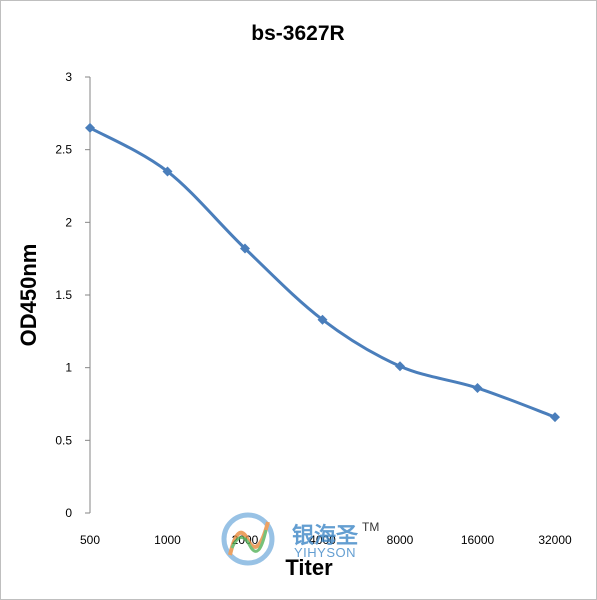 This screenshot has height=600, width=597. I want to click on chart-title: bs-3627R, so click(297, 33).